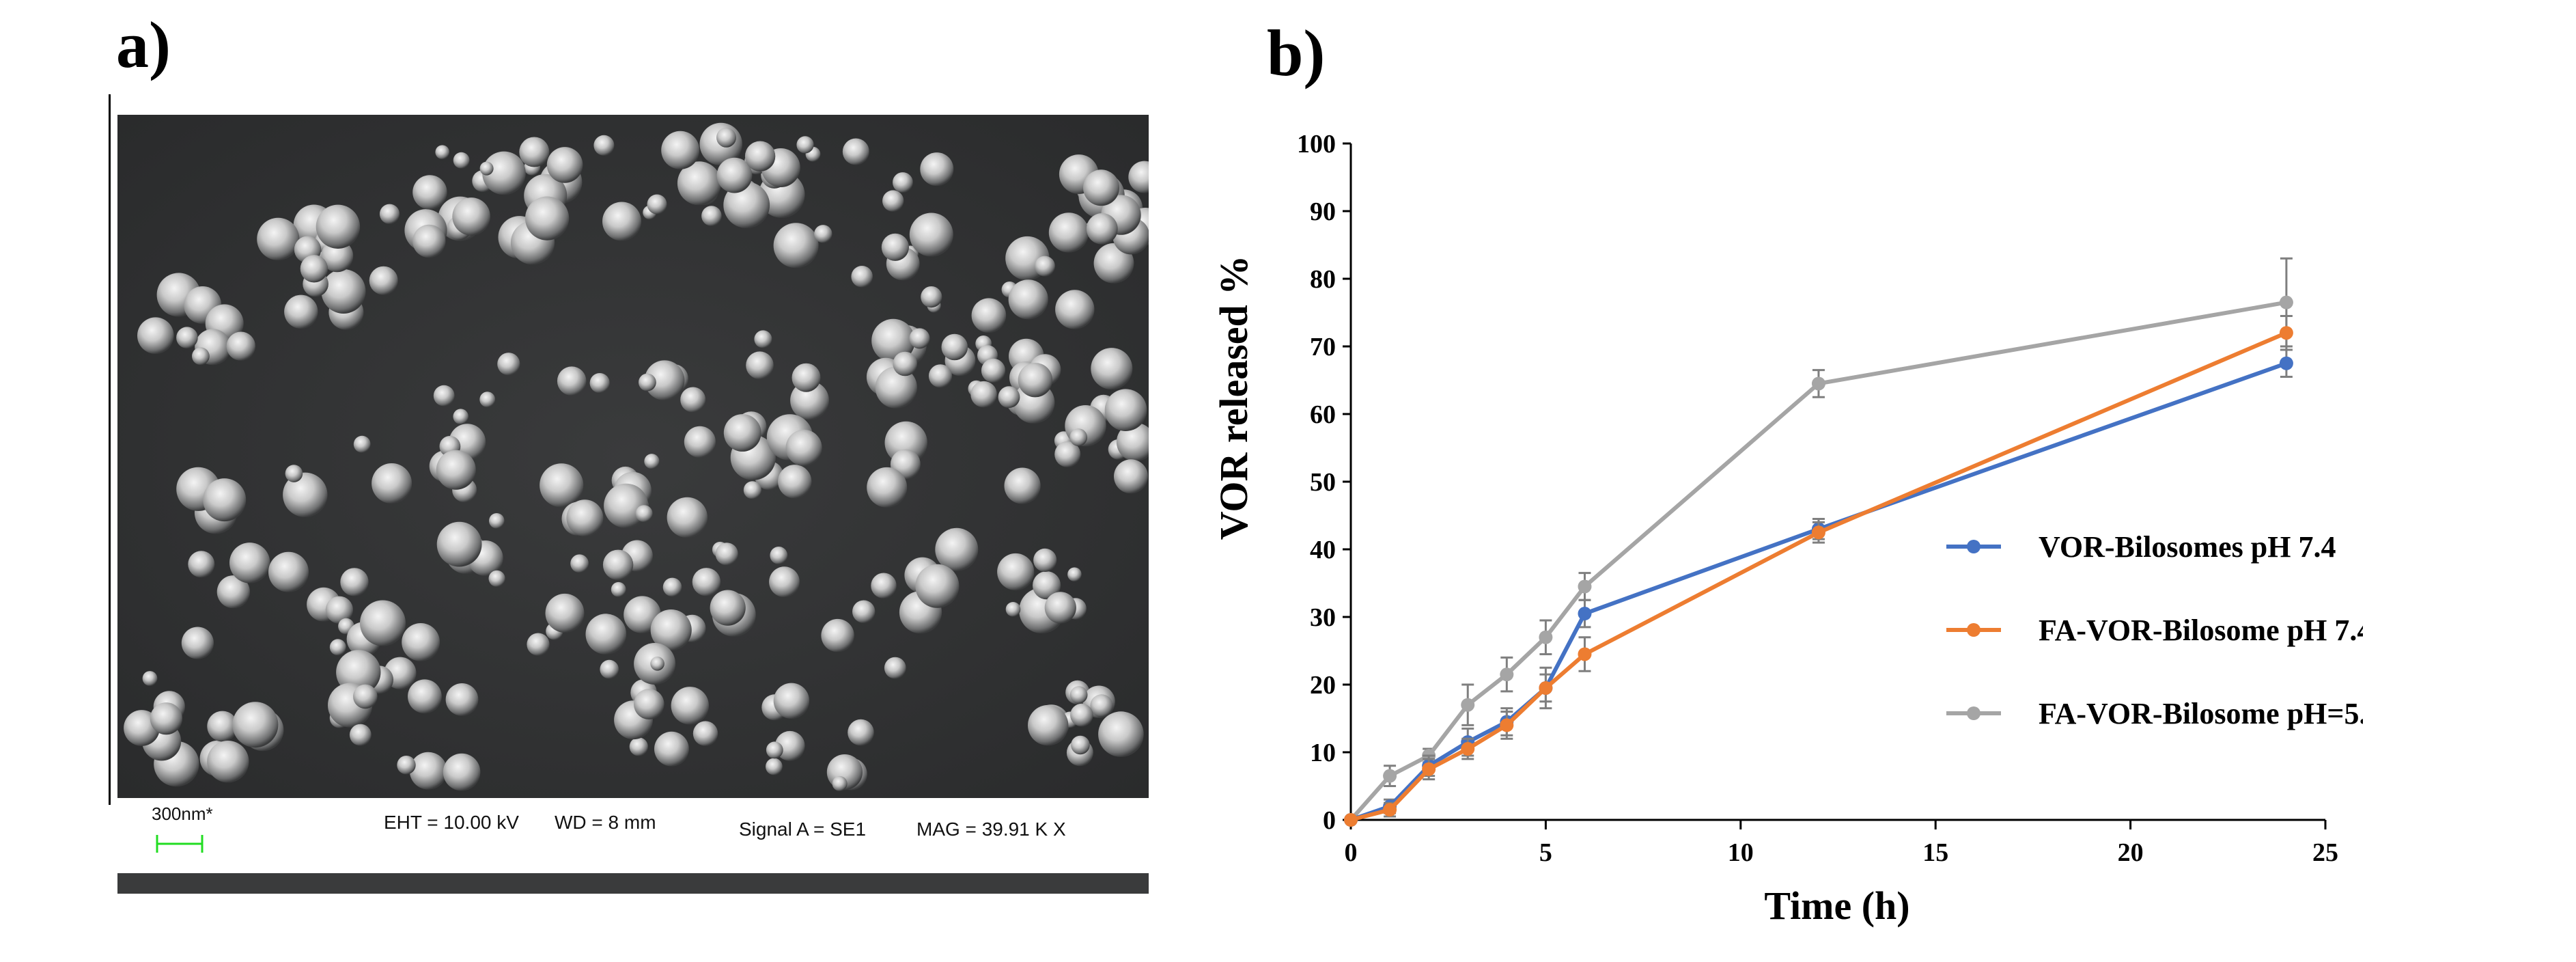 This screenshot has width=2576, height=962. Describe the element at coordinates (1323, 211) in the screenshot. I see `y-tick-label: 90` at that location.